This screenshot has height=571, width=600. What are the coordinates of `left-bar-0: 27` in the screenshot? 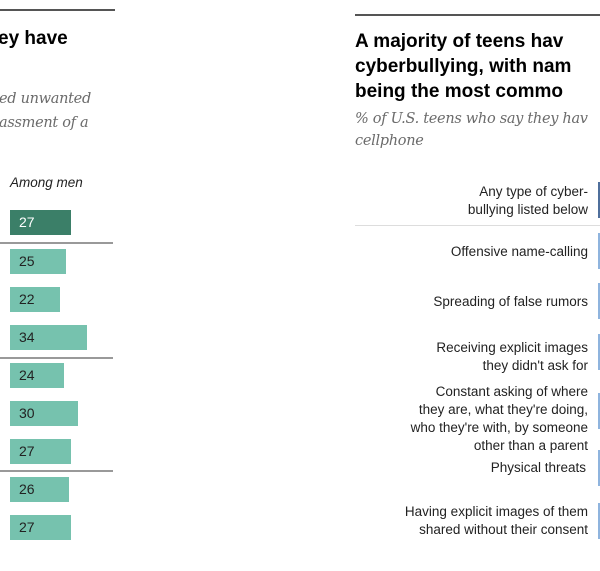 It's located at (40, 222).